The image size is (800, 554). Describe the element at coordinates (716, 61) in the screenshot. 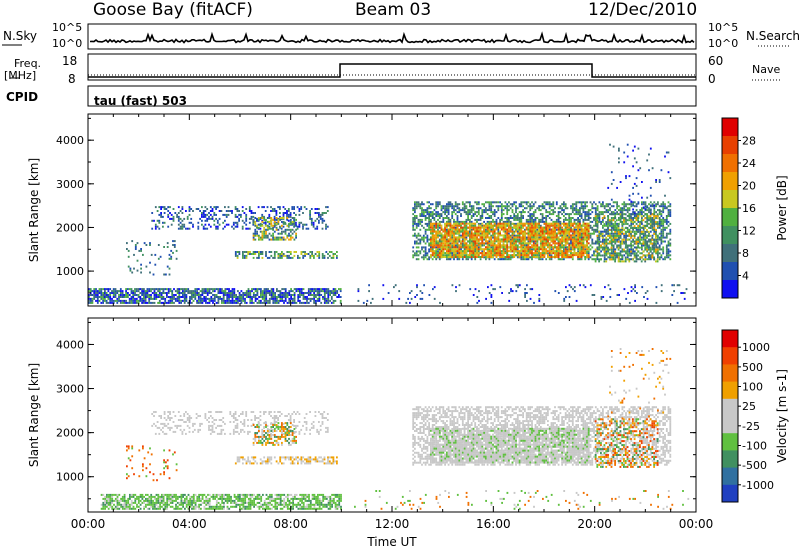

I see `nave-tick-high: 60` at that location.